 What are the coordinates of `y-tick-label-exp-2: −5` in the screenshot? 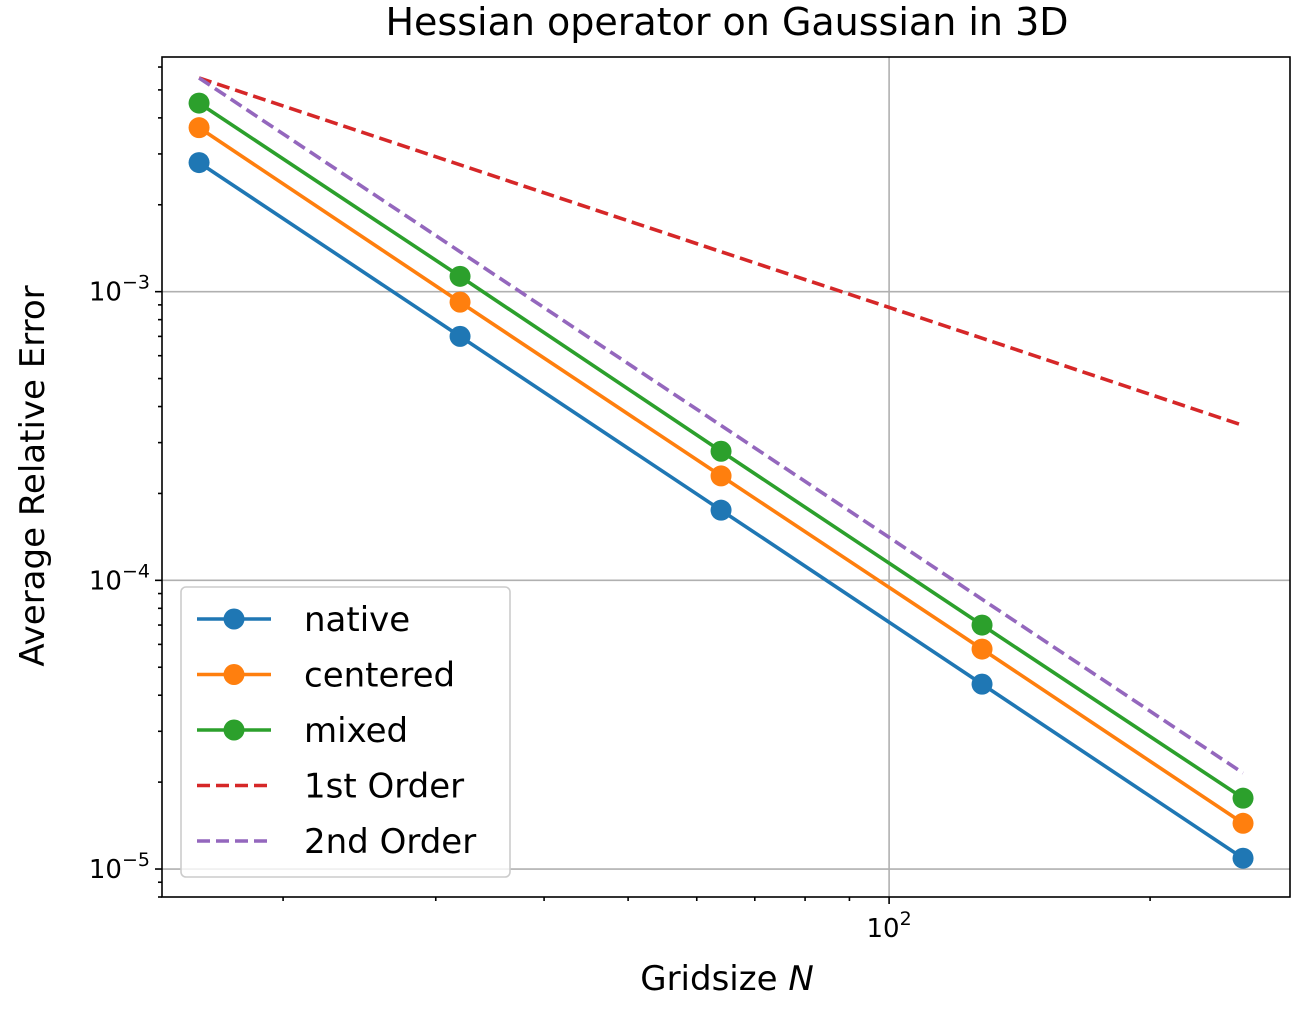 It's located at (136, 860).